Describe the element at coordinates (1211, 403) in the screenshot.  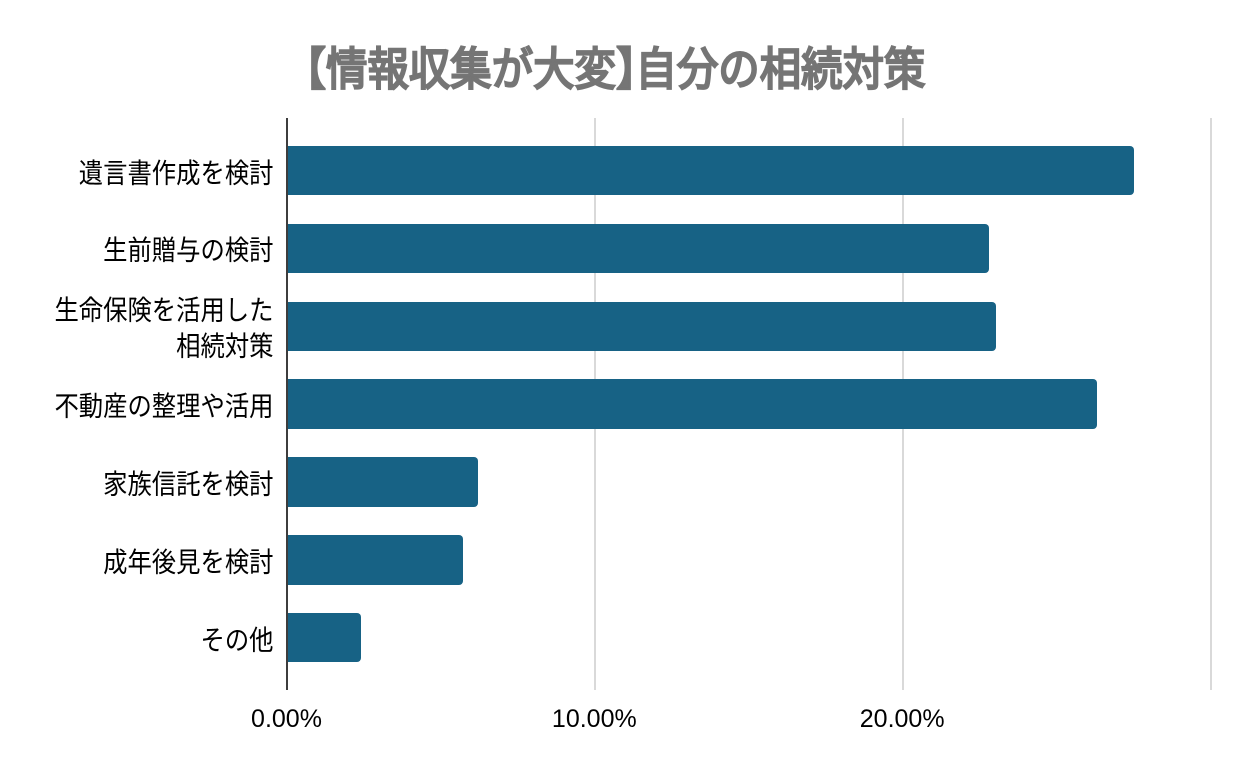
I see `x-gridline` at that location.